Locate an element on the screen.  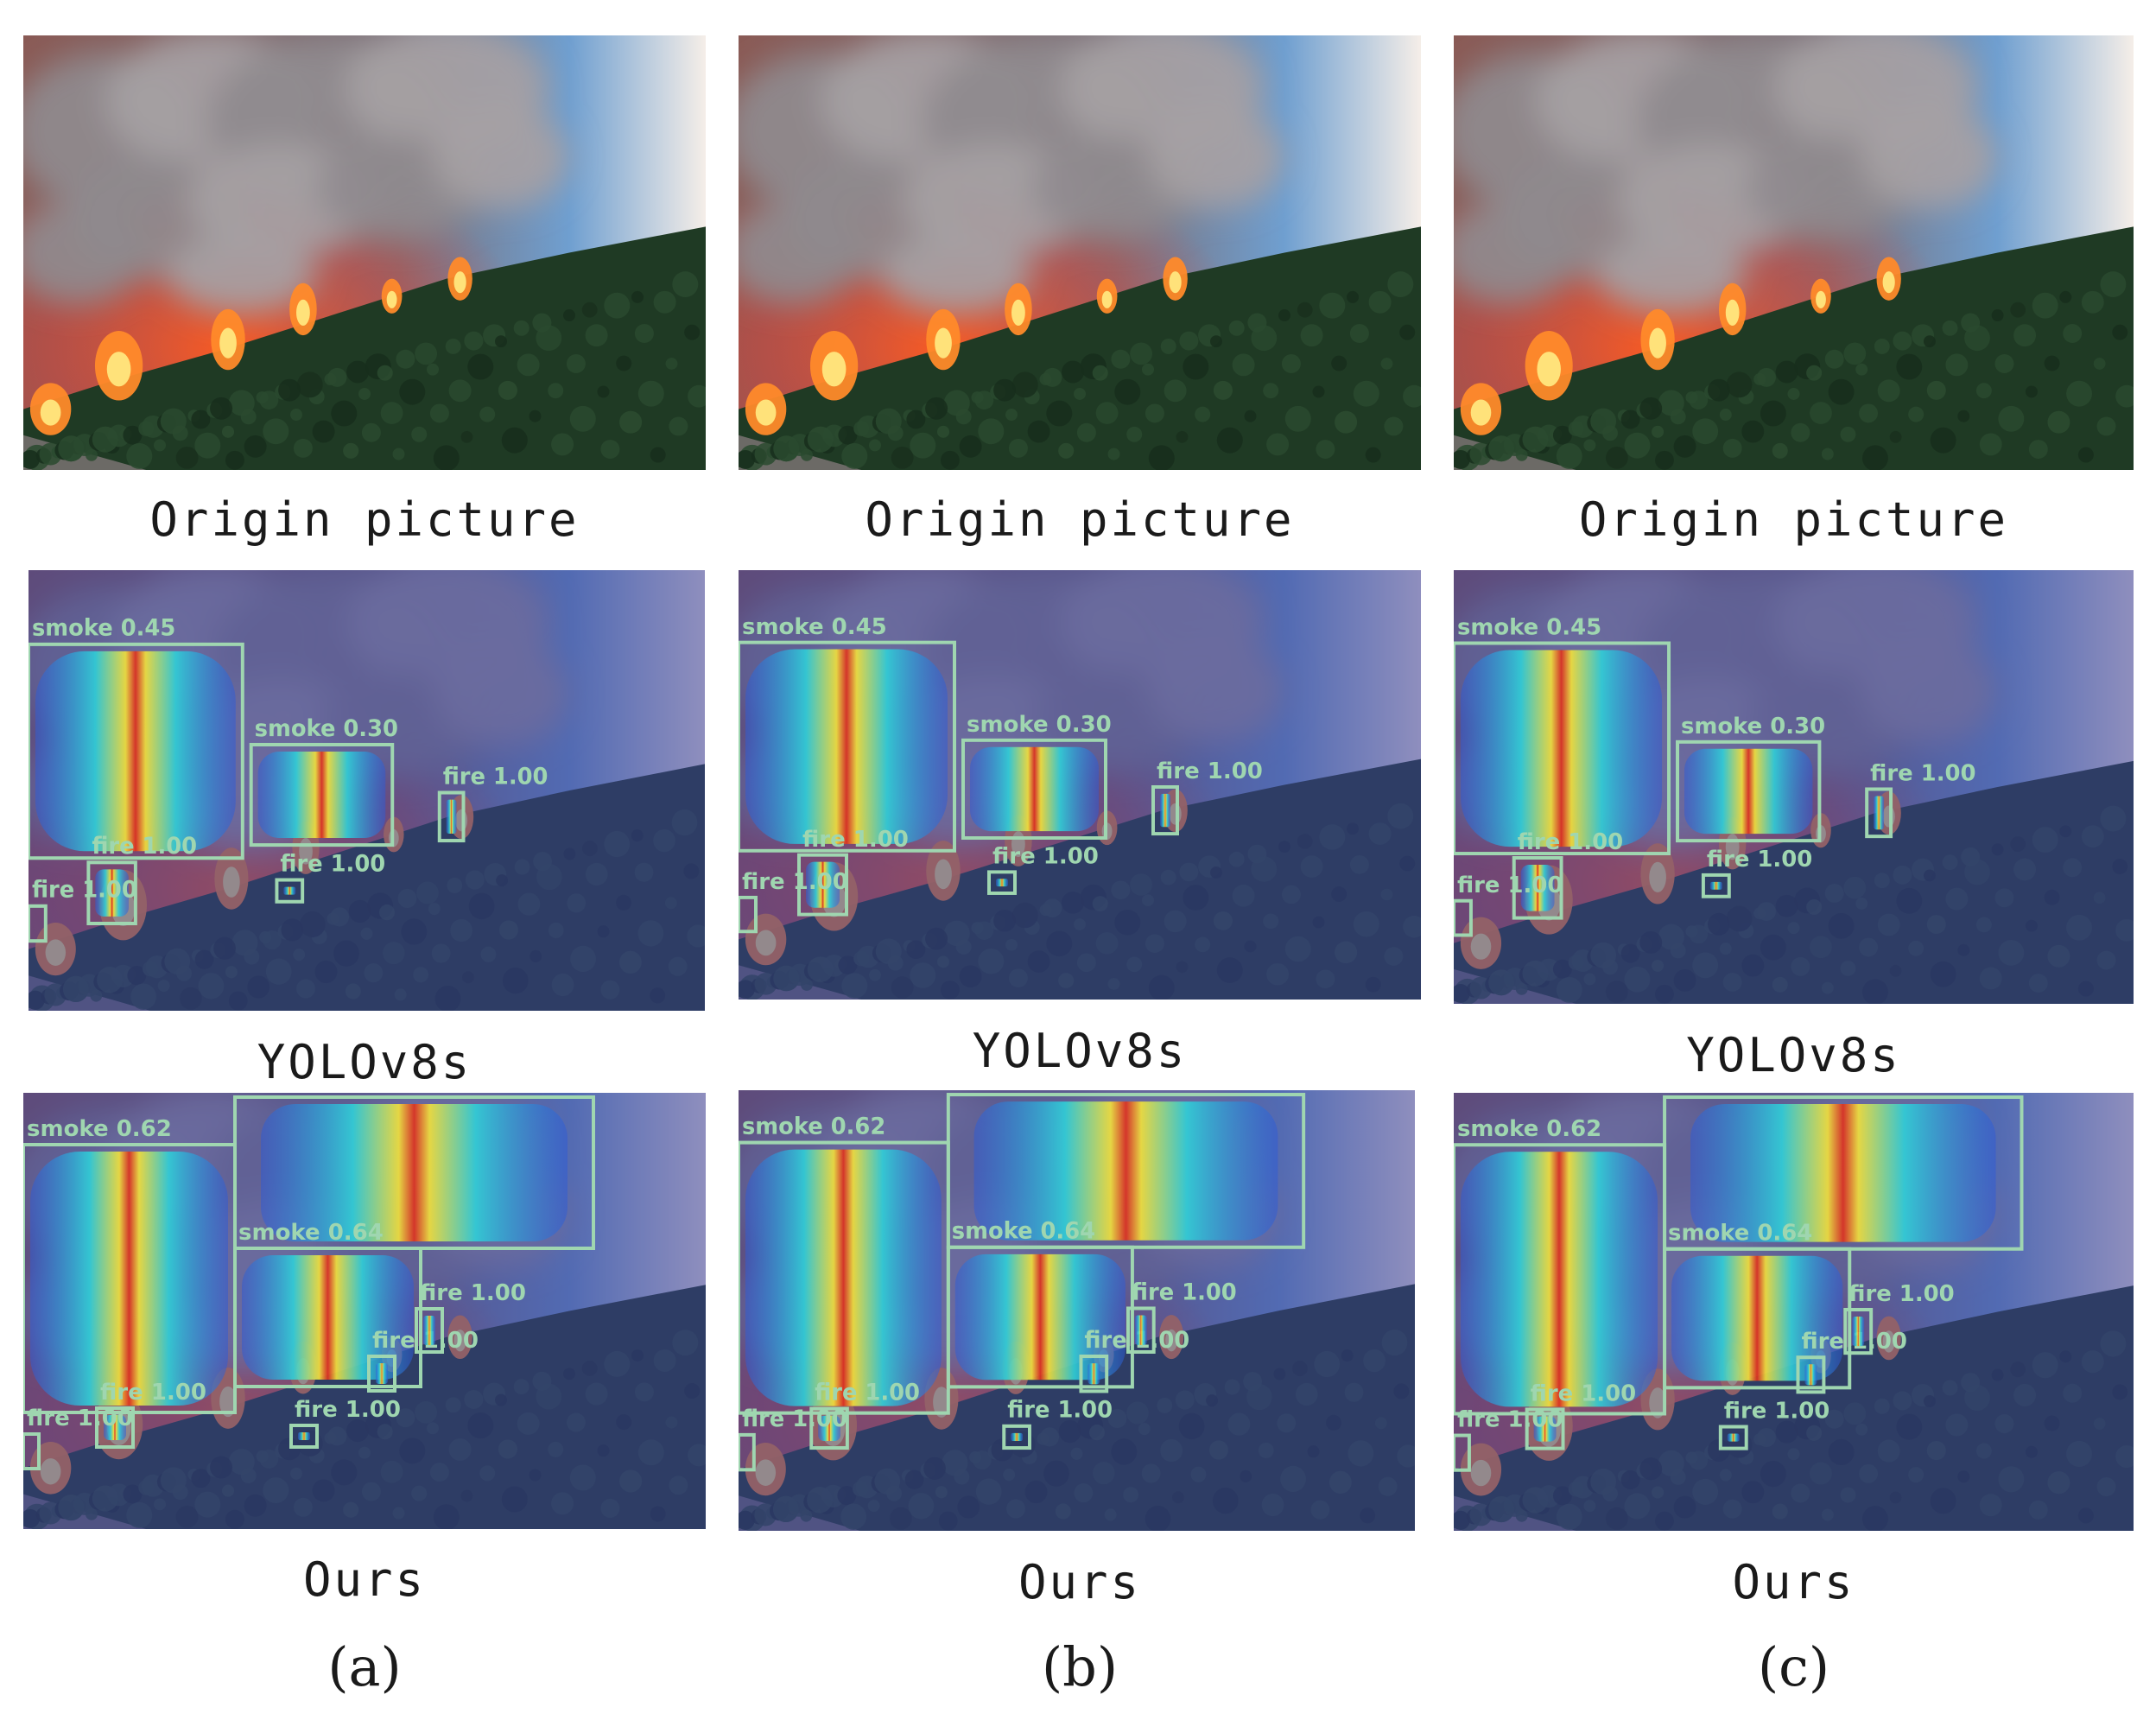
flames is located at coordinates (1680, 346).